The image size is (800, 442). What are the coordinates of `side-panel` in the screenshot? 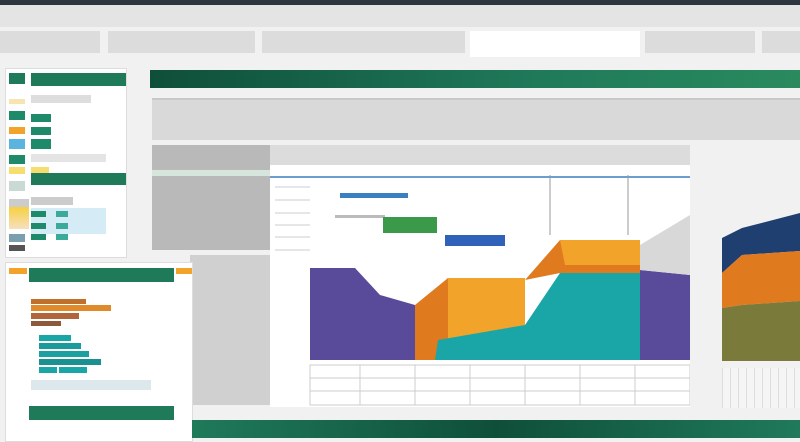 It's located at (211, 197).